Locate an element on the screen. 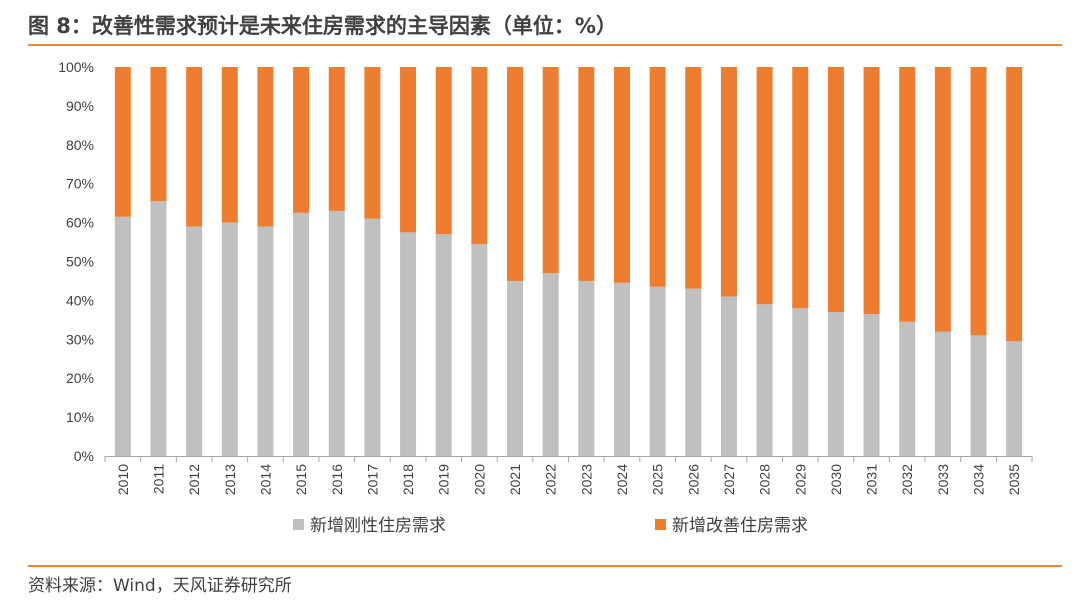  x-tick-label: 2029 is located at coordinates (800, 479).